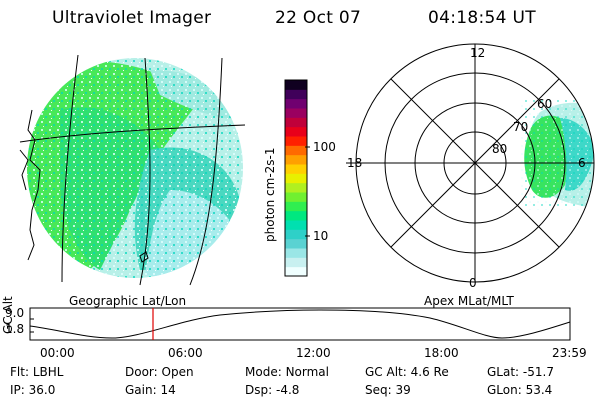 The image size is (600, 400). What do you see at coordinates (469, 301) in the screenshot?
I see `right-panel-label: Apex MLat/MLT` at bounding box center [469, 301].